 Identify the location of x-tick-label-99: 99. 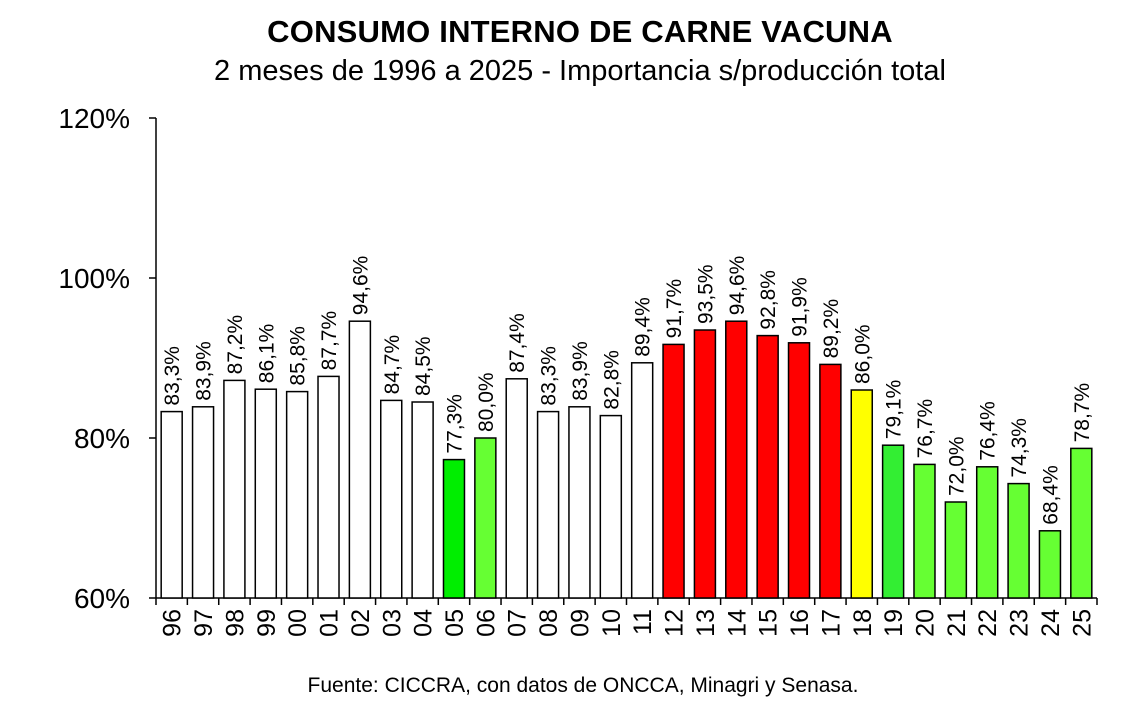
(267, 623).